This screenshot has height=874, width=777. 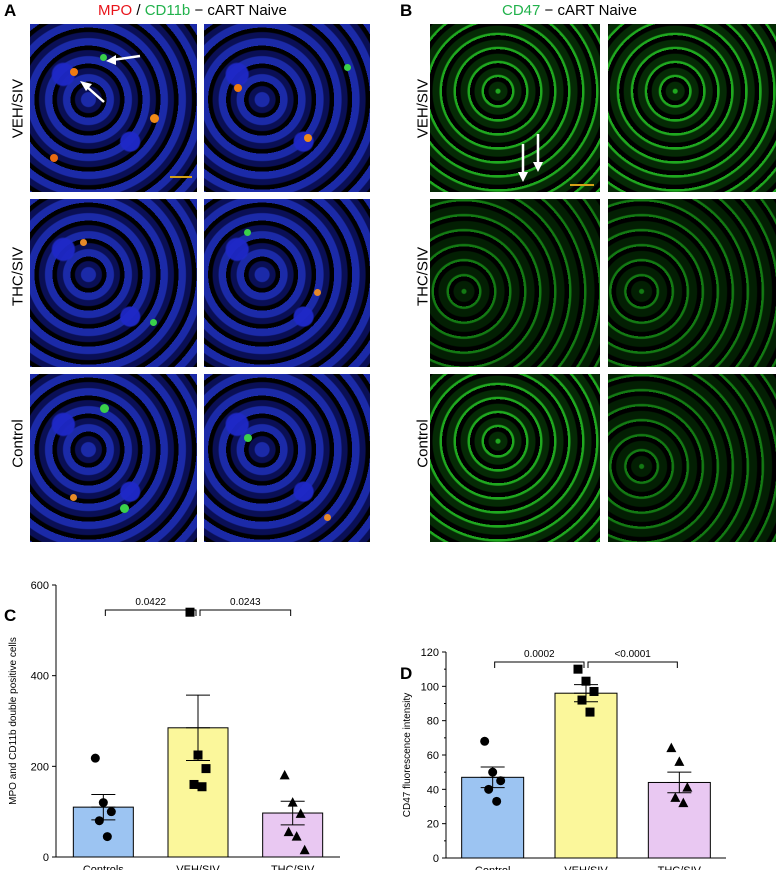 I want to click on panel-a-title: MPO / CD11b − cART Naive, so click(x=192, y=10).